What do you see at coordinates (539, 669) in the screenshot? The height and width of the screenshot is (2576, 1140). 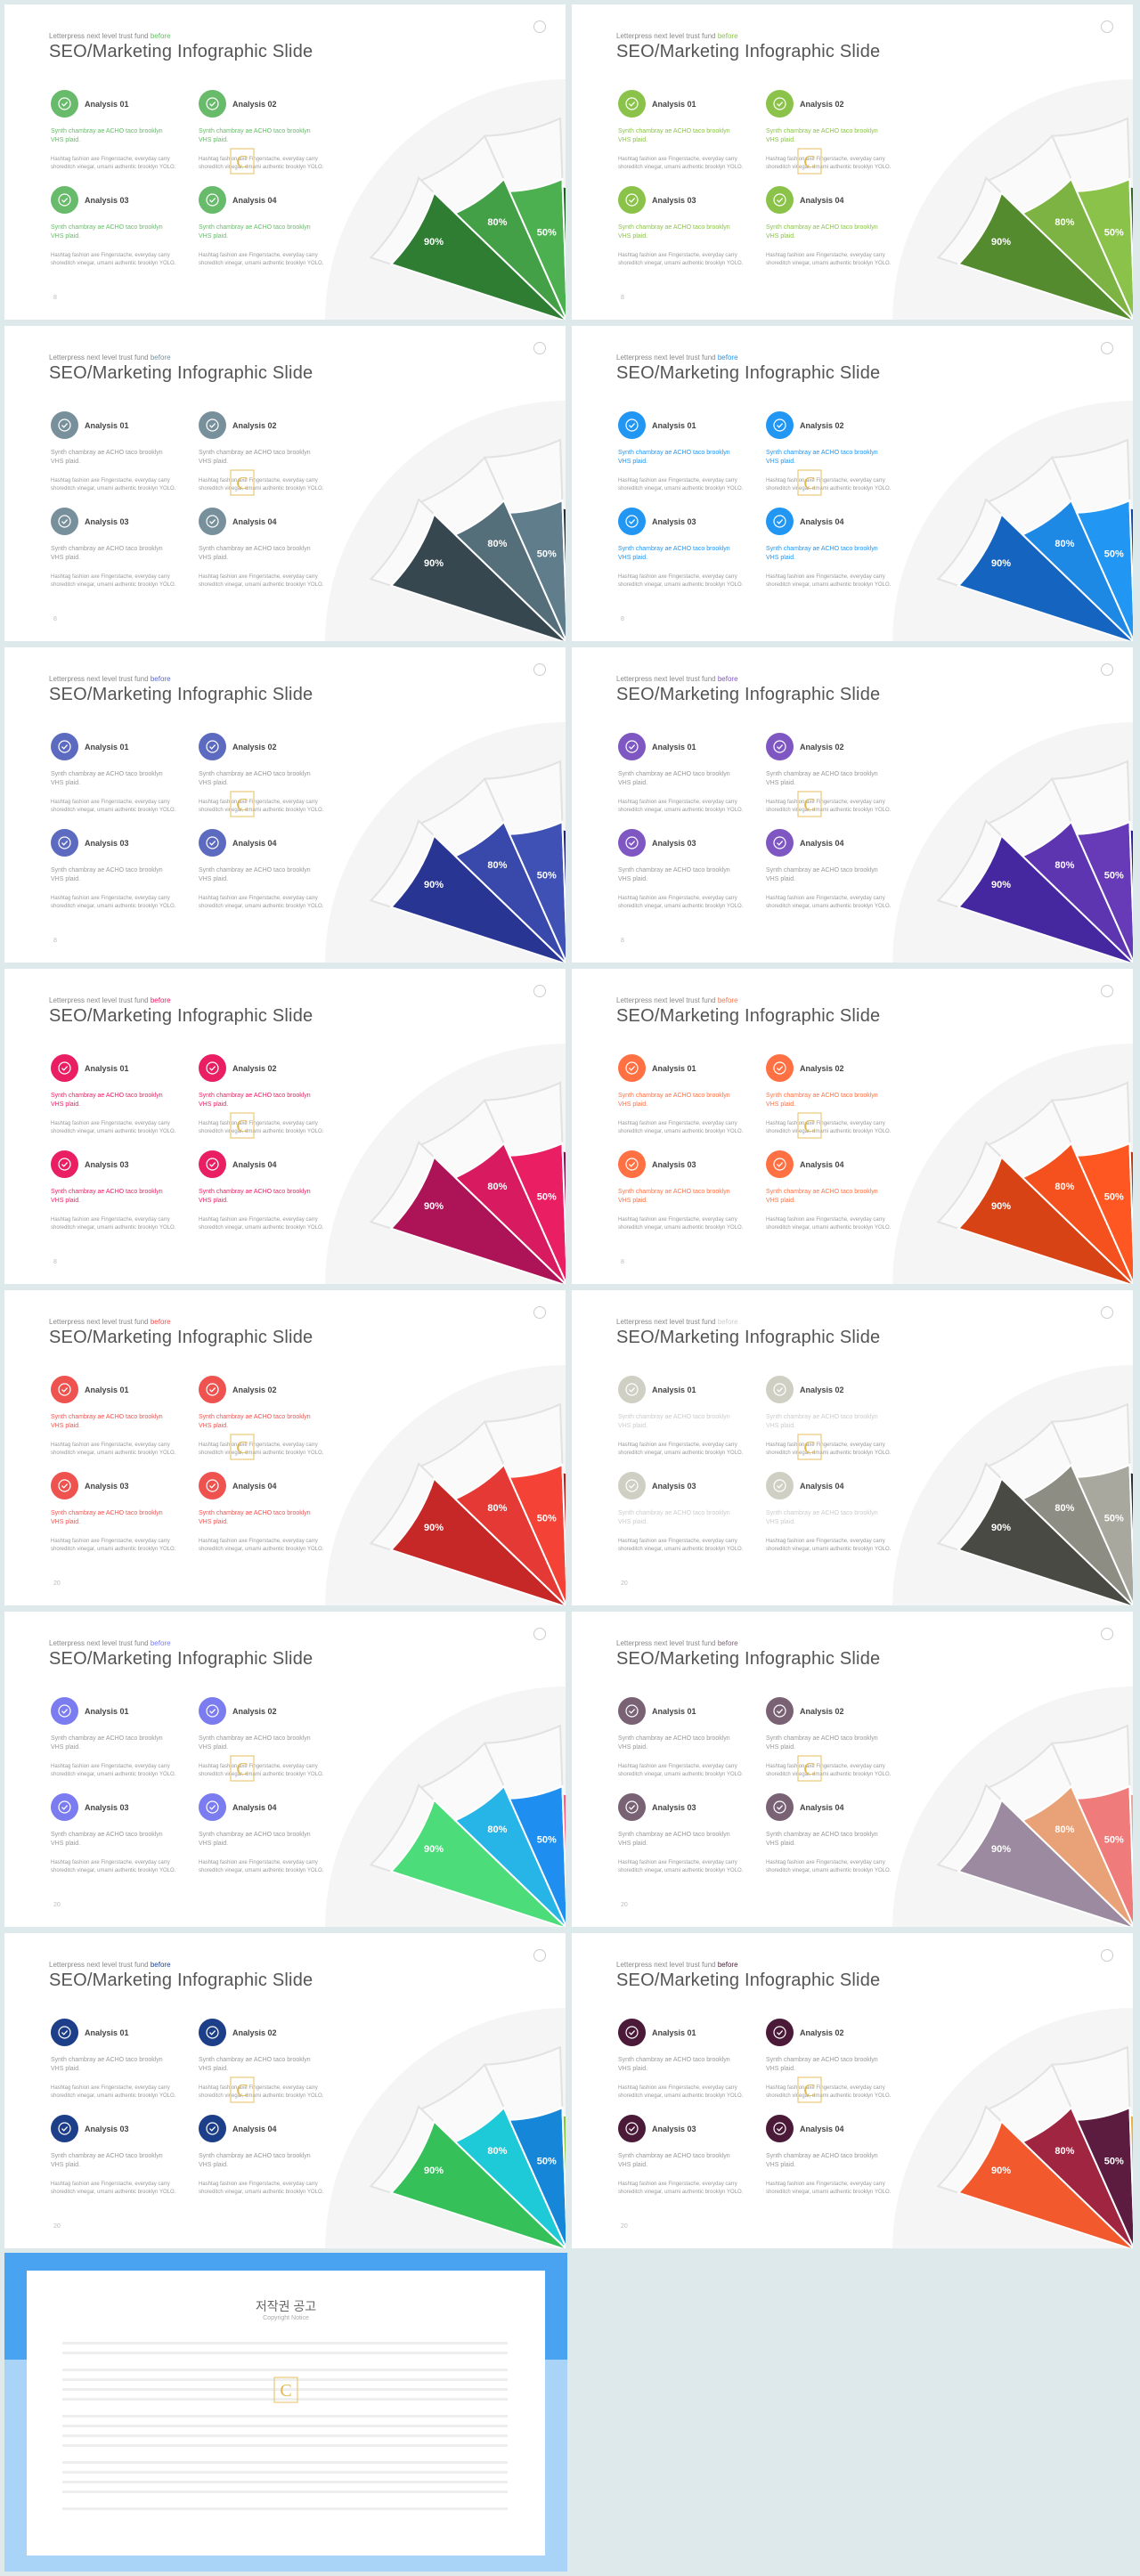 I see `corner-circle-icon` at bounding box center [539, 669].